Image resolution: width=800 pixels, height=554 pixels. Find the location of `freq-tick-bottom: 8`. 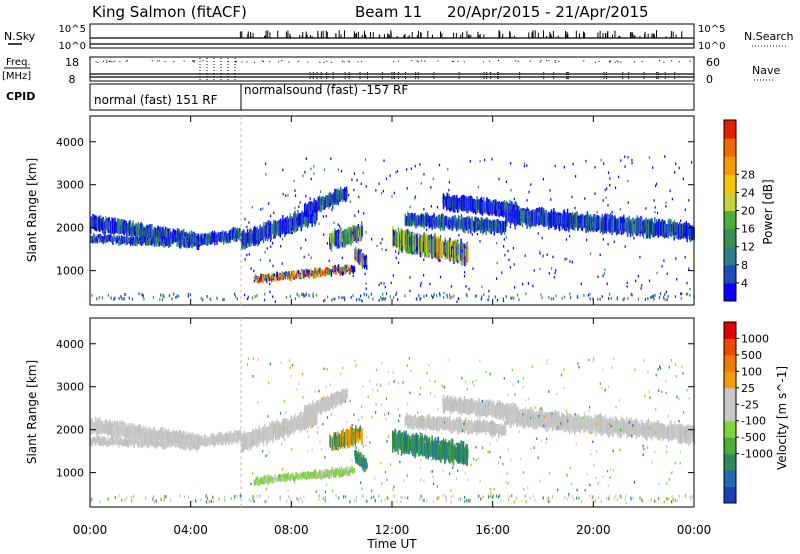

freq-tick-bottom: 8 is located at coordinates (72, 79).